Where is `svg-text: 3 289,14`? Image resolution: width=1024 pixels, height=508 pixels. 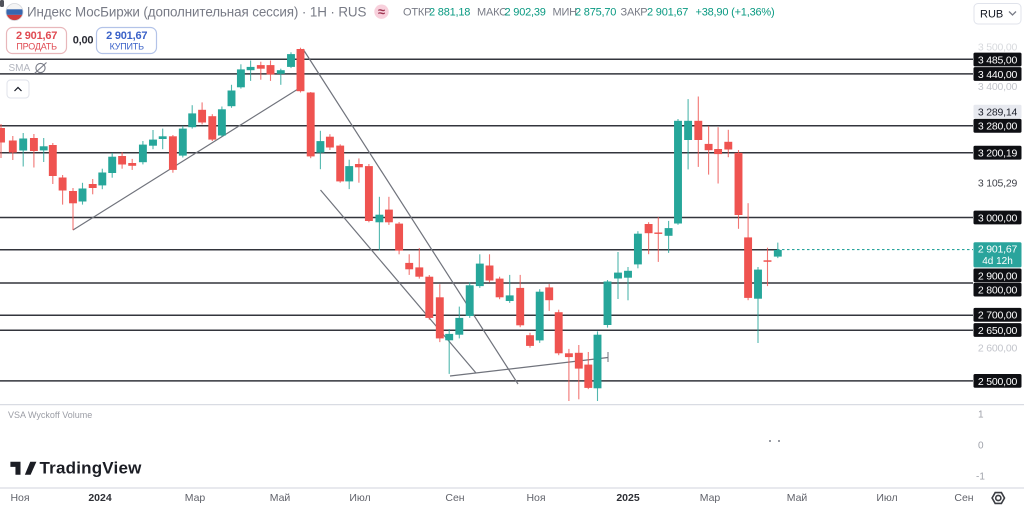 svg-text: 3 289,14 is located at coordinates (998, 113).